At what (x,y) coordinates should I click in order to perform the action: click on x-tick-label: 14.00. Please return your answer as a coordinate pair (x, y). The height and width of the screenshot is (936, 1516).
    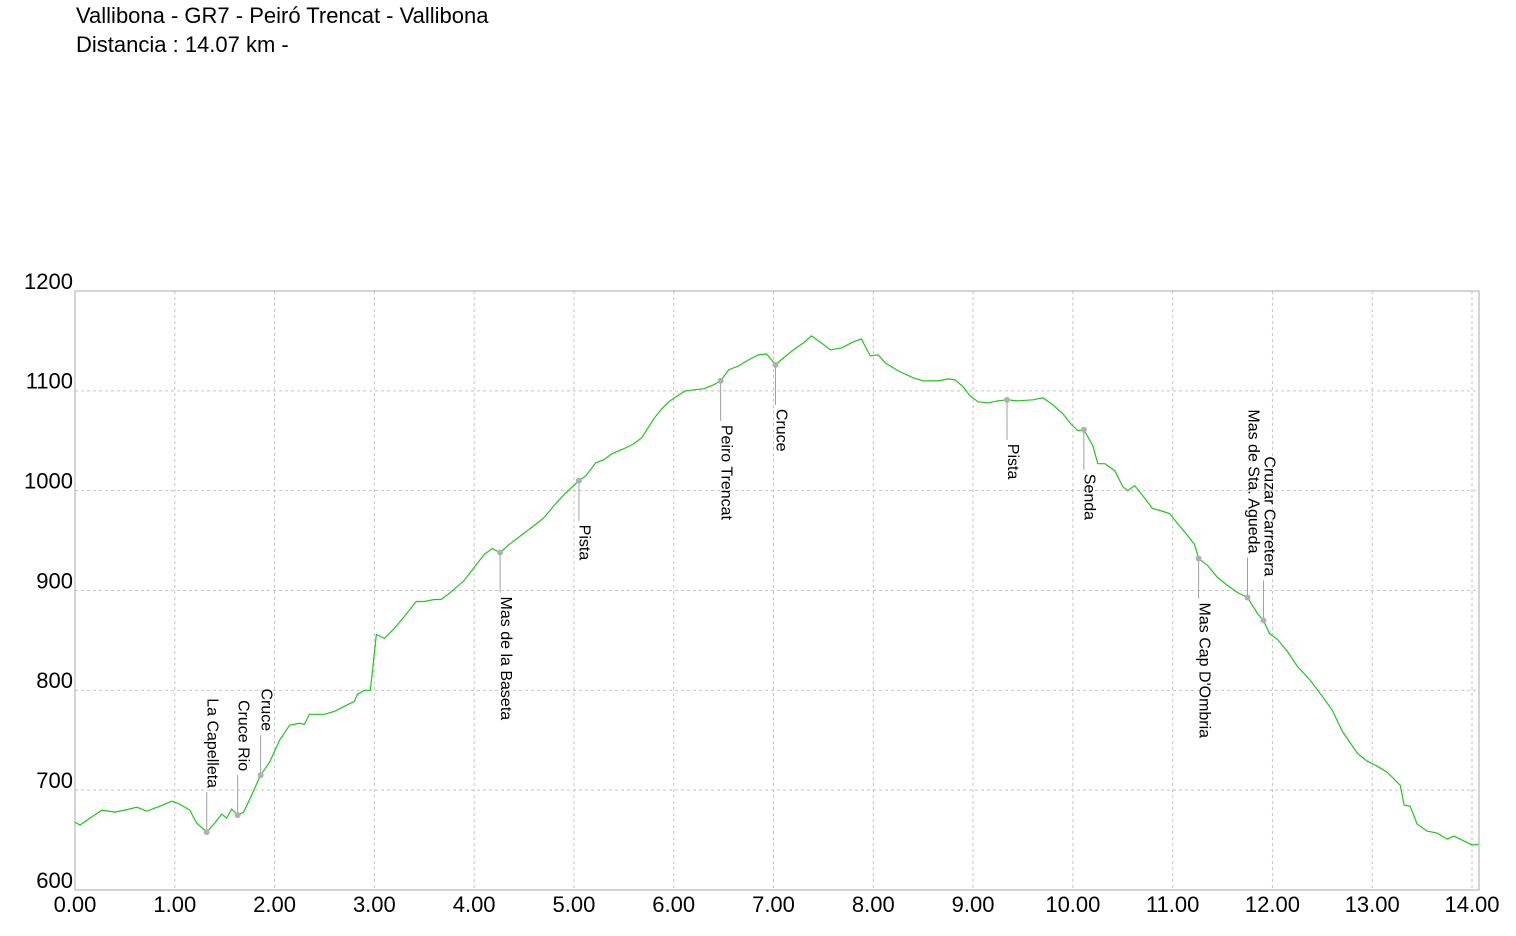
    Looking at the image, I should click on (1471, 904).